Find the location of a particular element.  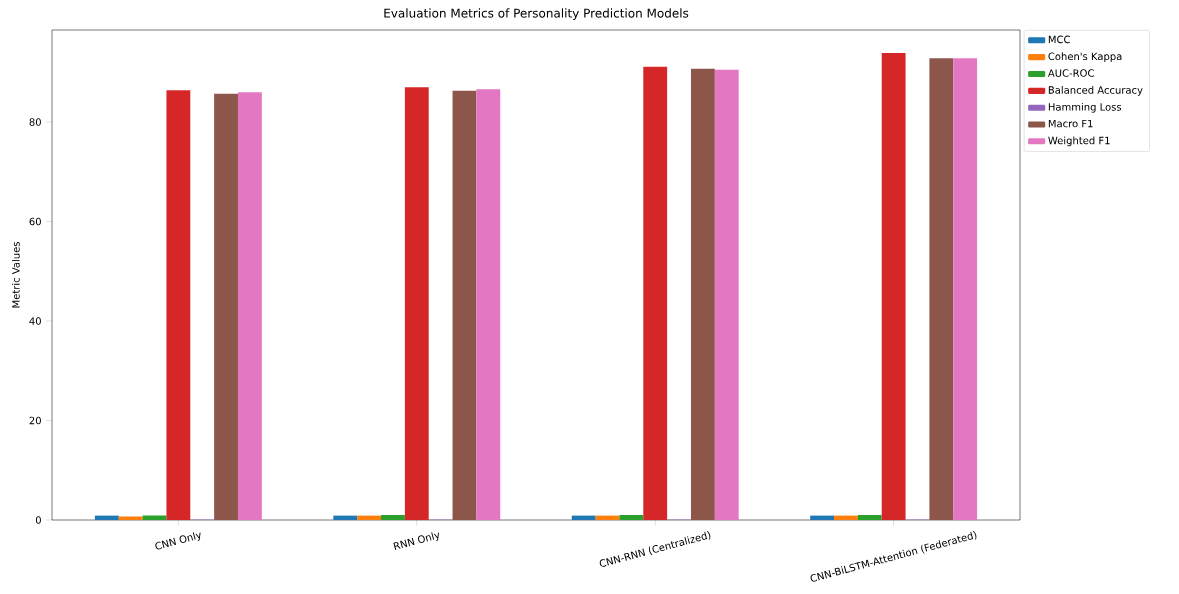

y-tick-label: 0 is located at coordinates (38, 520).